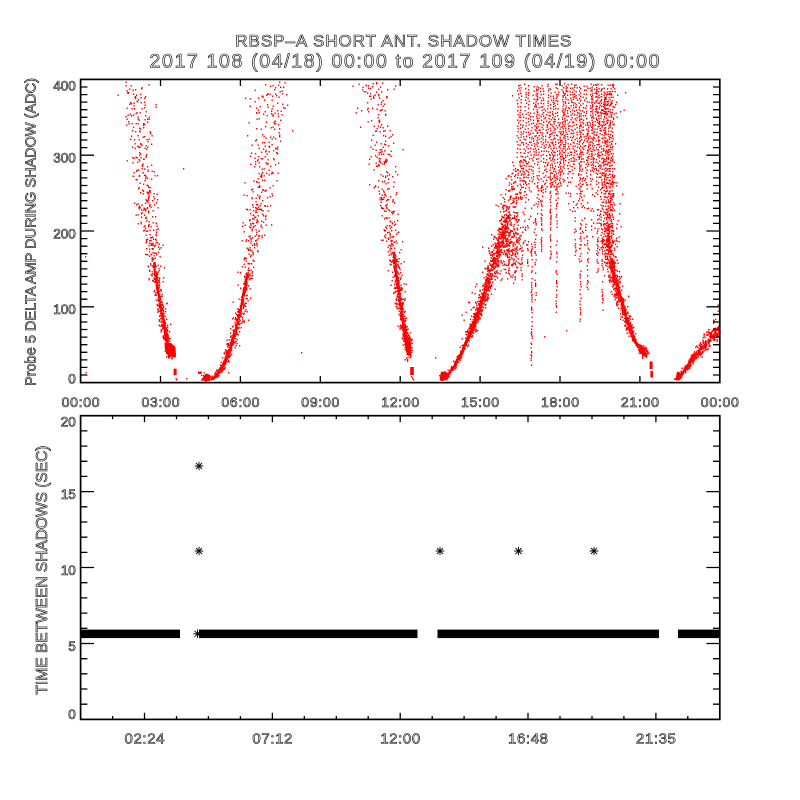 The width and height of the screenshot is (800, 800). I want to click on svg-text: 10, so click(68, 570).